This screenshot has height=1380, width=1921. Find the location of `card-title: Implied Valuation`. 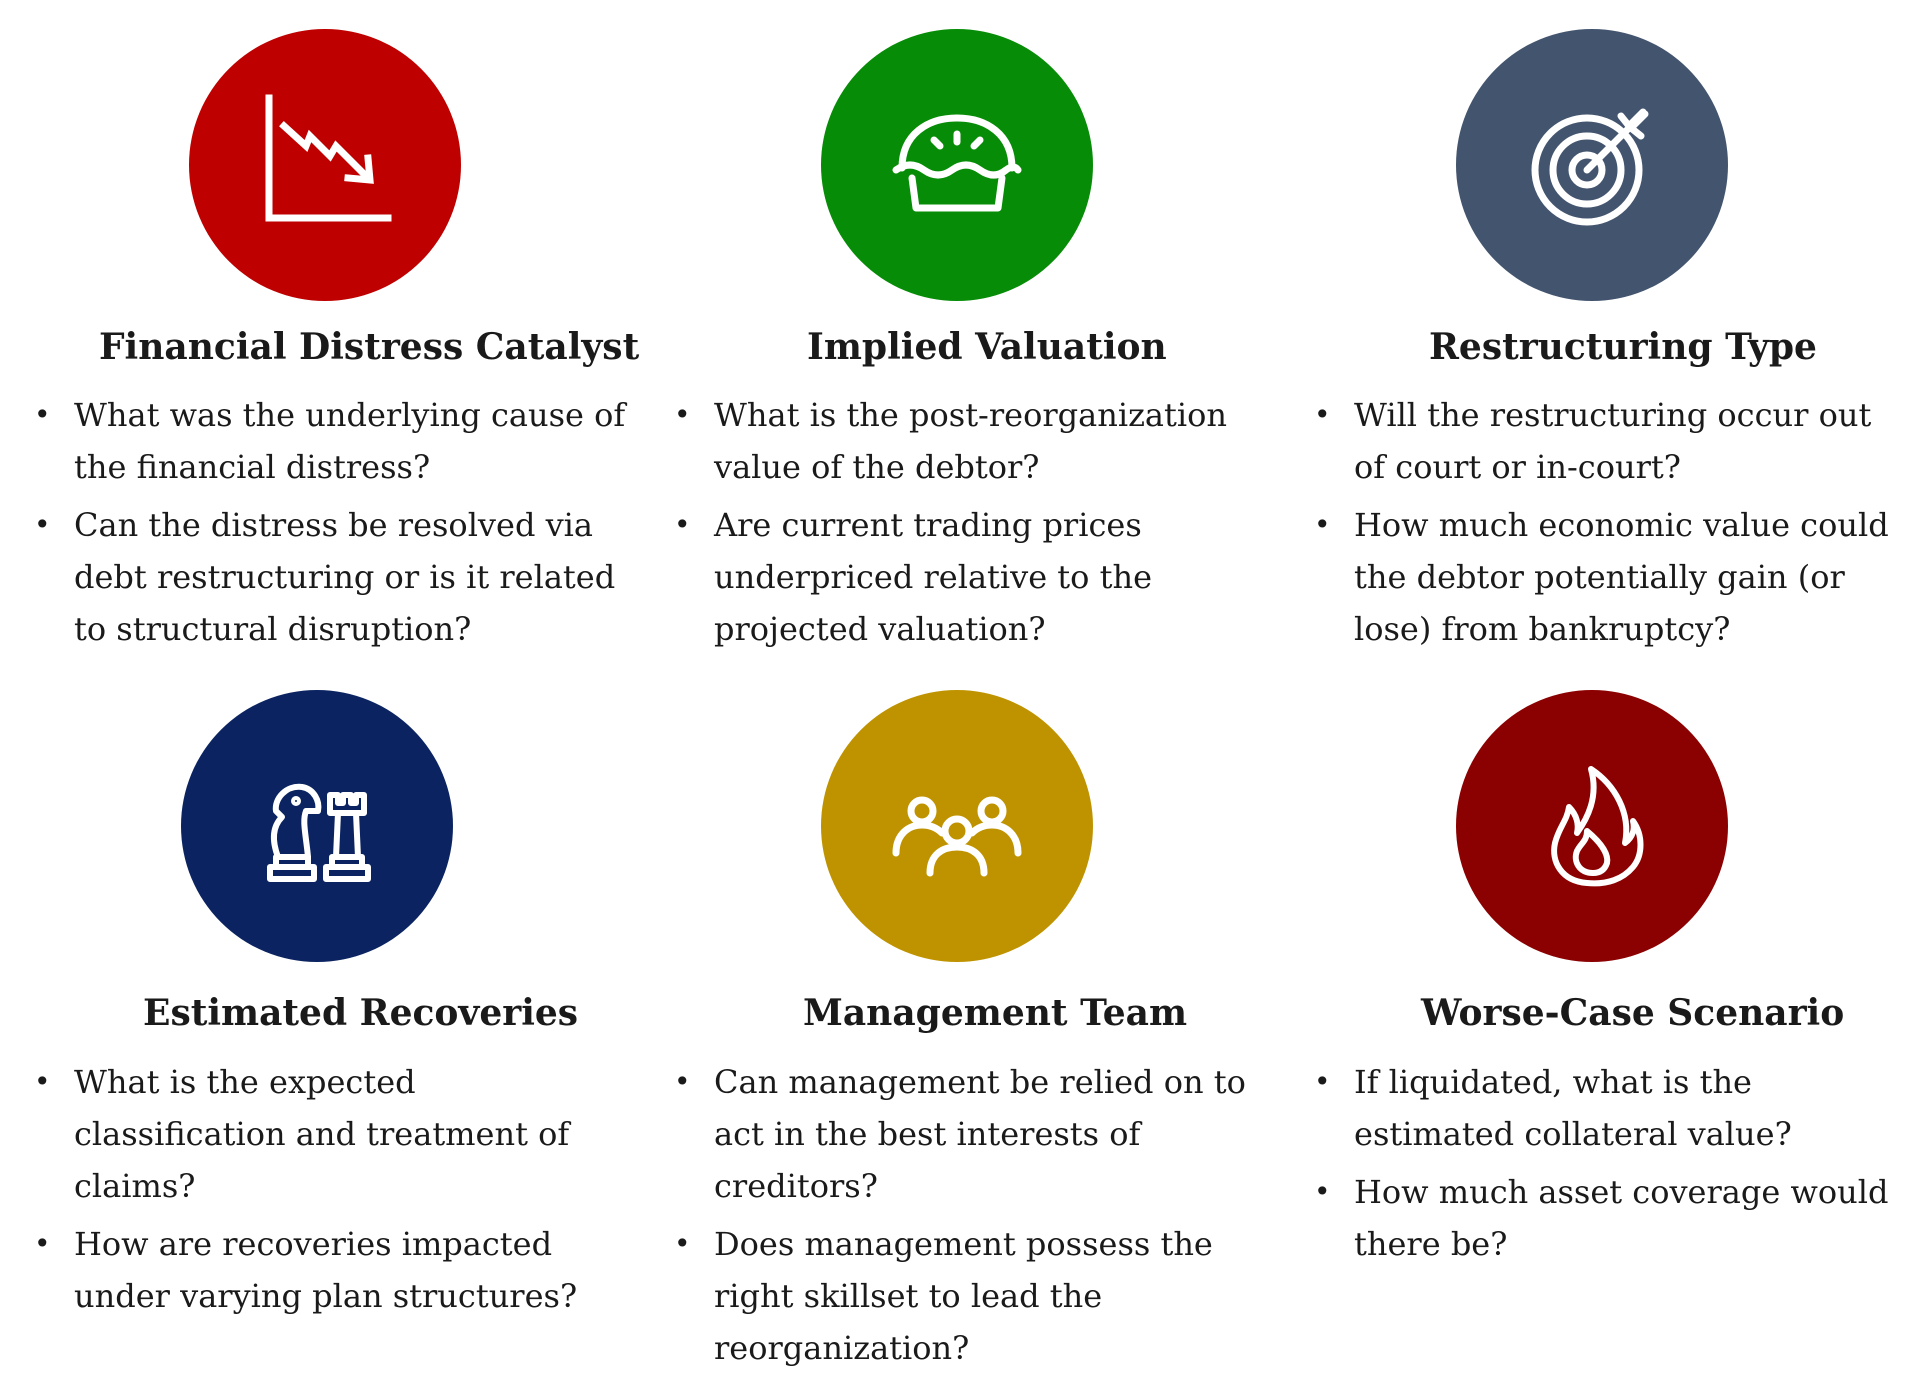

card-title: Implied Valuation is located at coordinates (987, 347).